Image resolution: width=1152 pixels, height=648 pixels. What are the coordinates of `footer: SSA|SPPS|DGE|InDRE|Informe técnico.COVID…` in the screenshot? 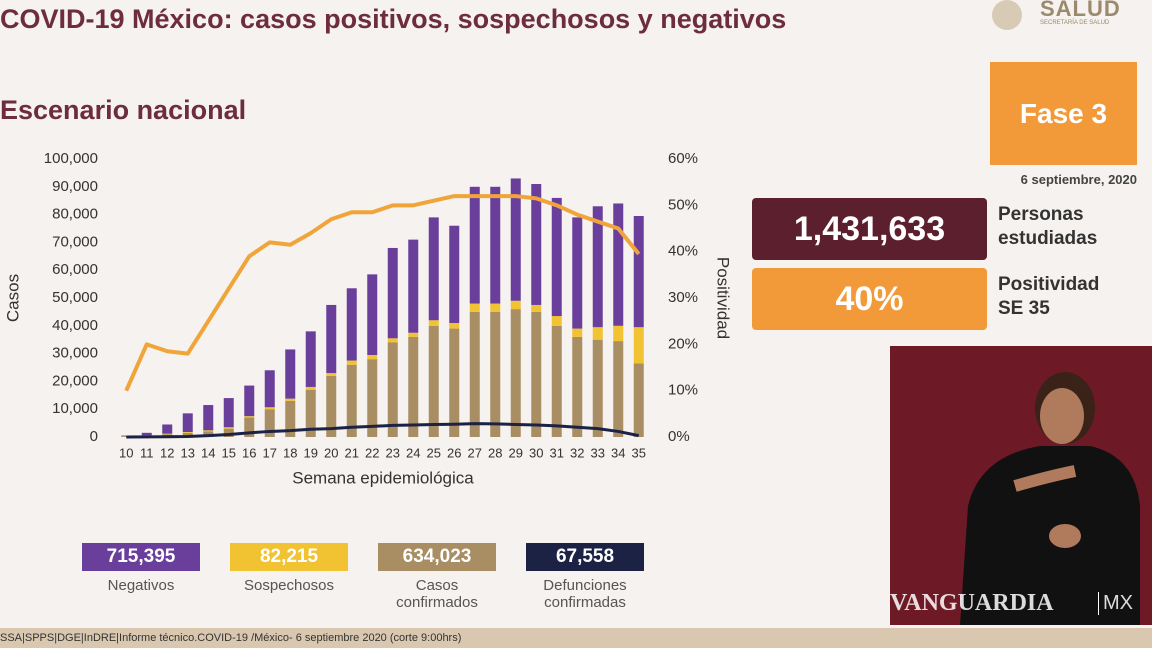 It's located at (576, 638).